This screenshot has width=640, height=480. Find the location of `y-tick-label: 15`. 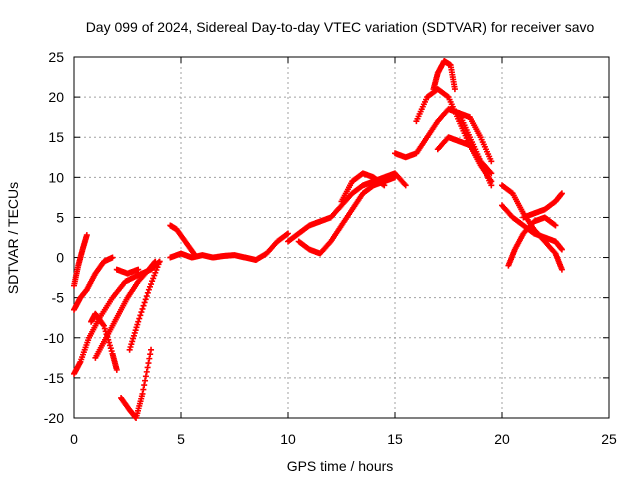

y-tick-label: 15 is located at coordinates (56, 137).